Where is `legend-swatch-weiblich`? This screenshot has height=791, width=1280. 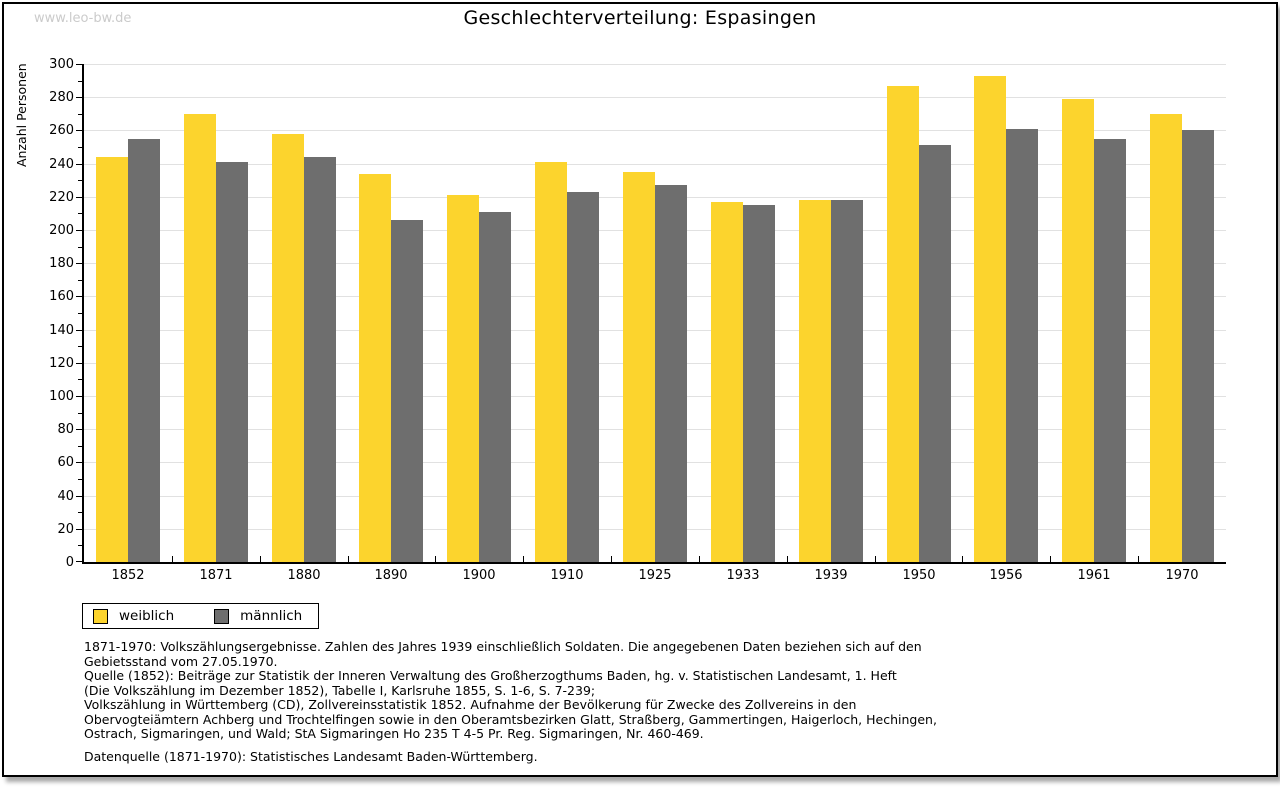 legend-swatch-weiblich is located at coordinates (100, 616).